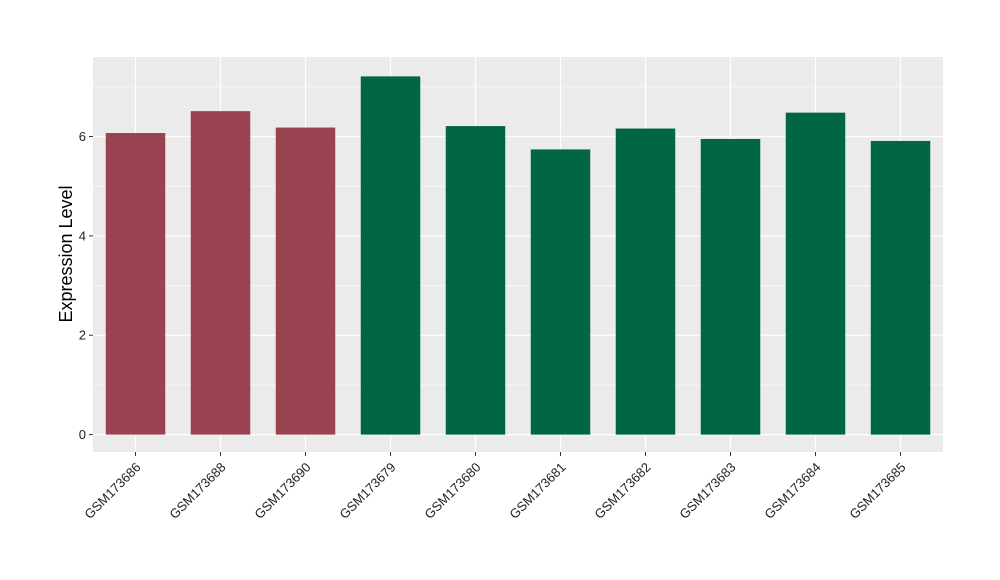  Describe the element at coordinates (86, 285) in the screenshot. I see `y-axis: 0 2 4 6` at that location.